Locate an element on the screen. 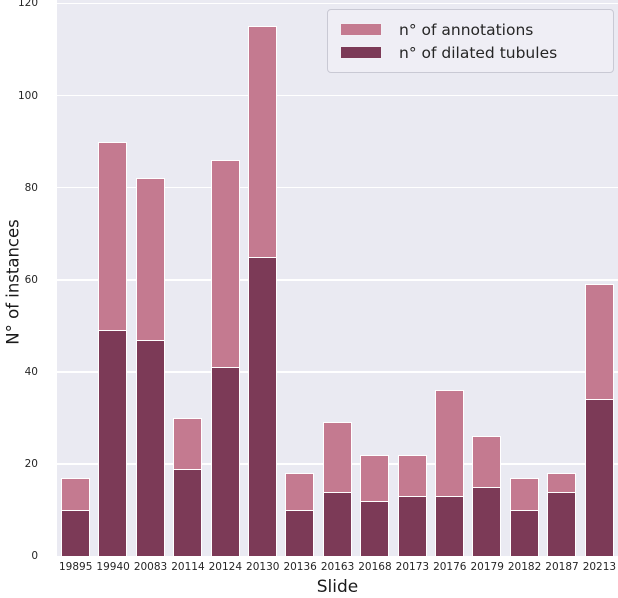 The height and width of the screenshot is (598, 618). x-axis-title: Slide is located at coordinates (337, 587).